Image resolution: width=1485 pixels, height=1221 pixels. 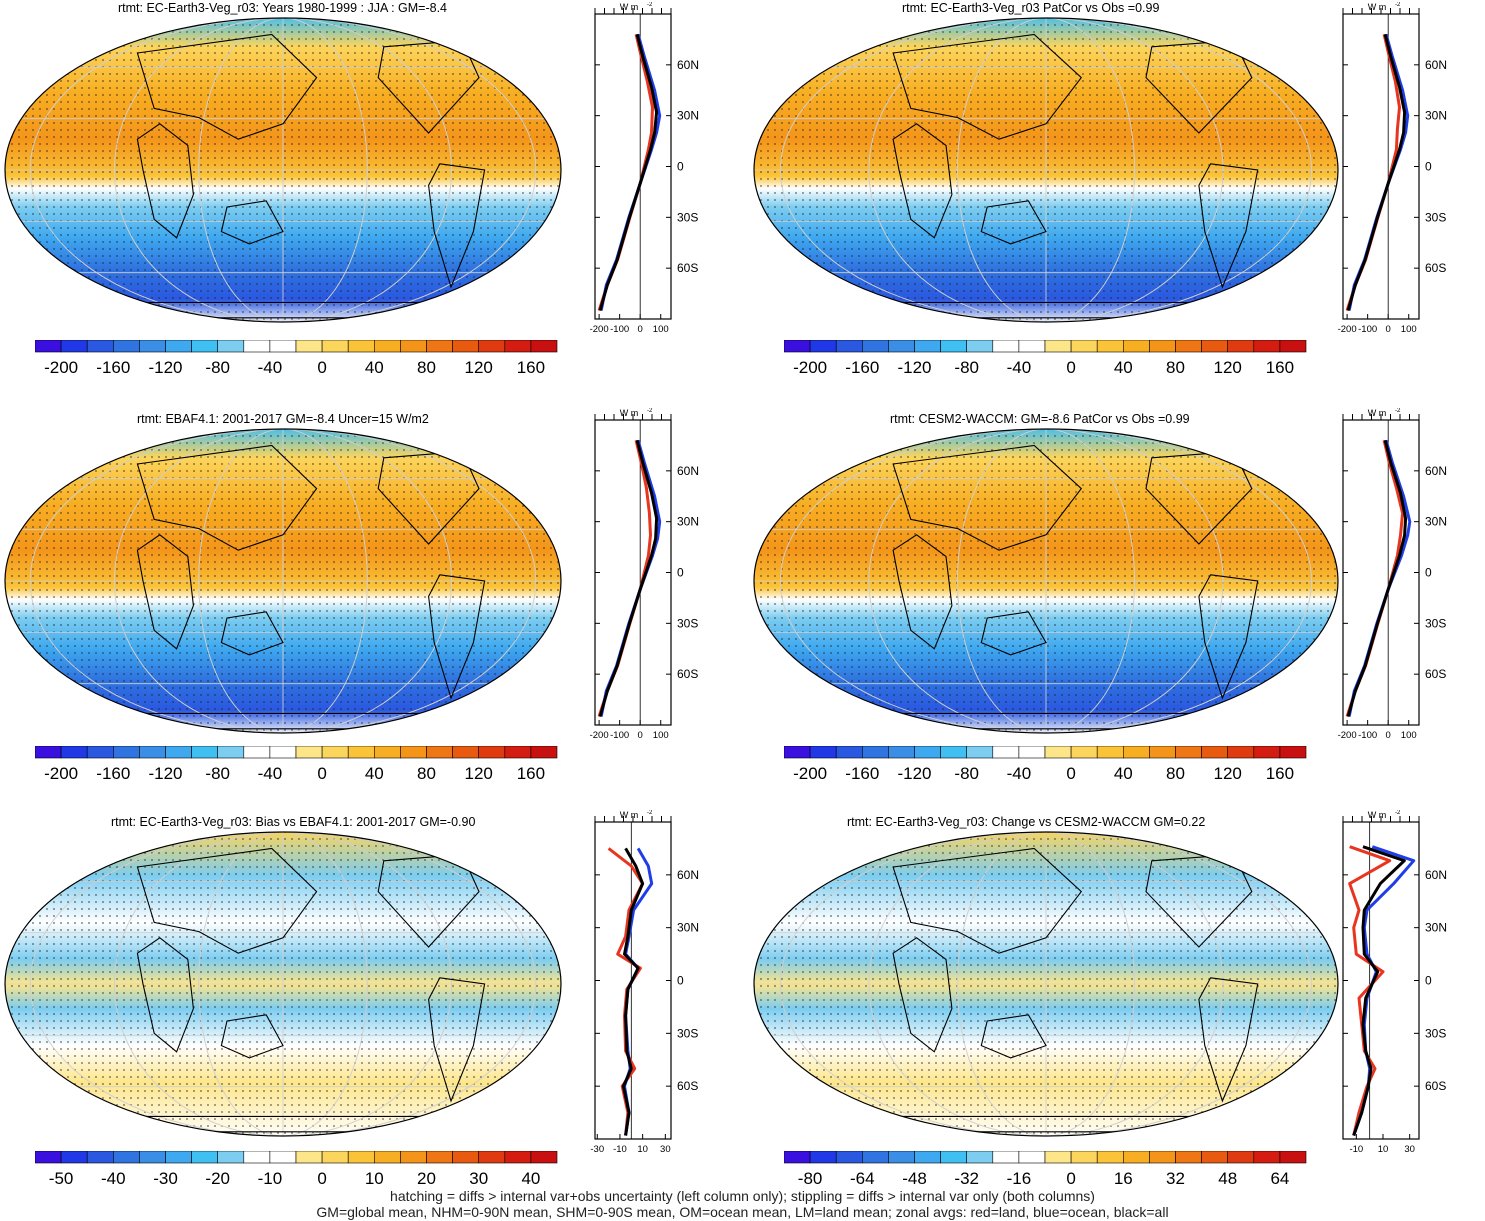 I want to click on colorbar-label: -40, so click(x=1019, y=367).